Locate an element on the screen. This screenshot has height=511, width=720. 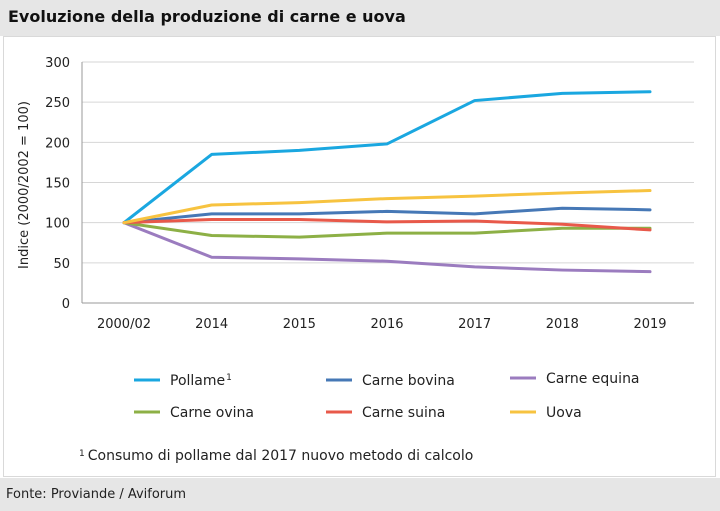
legend-label-text: Pollame is located at coordinates (197, 381).